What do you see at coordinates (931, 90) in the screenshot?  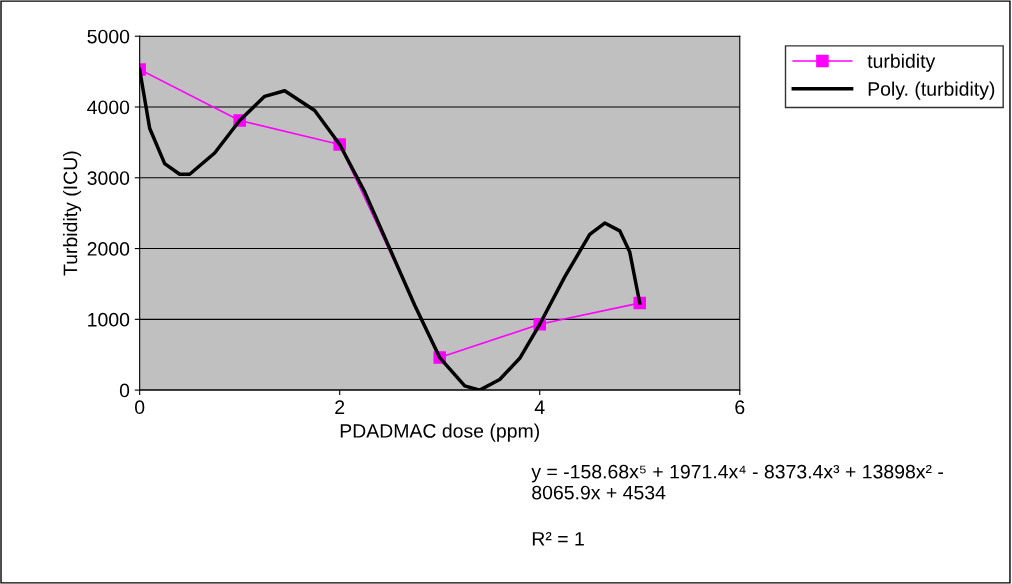 I see `legend-label: Poly. (turbidity)` at bounding box center [931, 90].